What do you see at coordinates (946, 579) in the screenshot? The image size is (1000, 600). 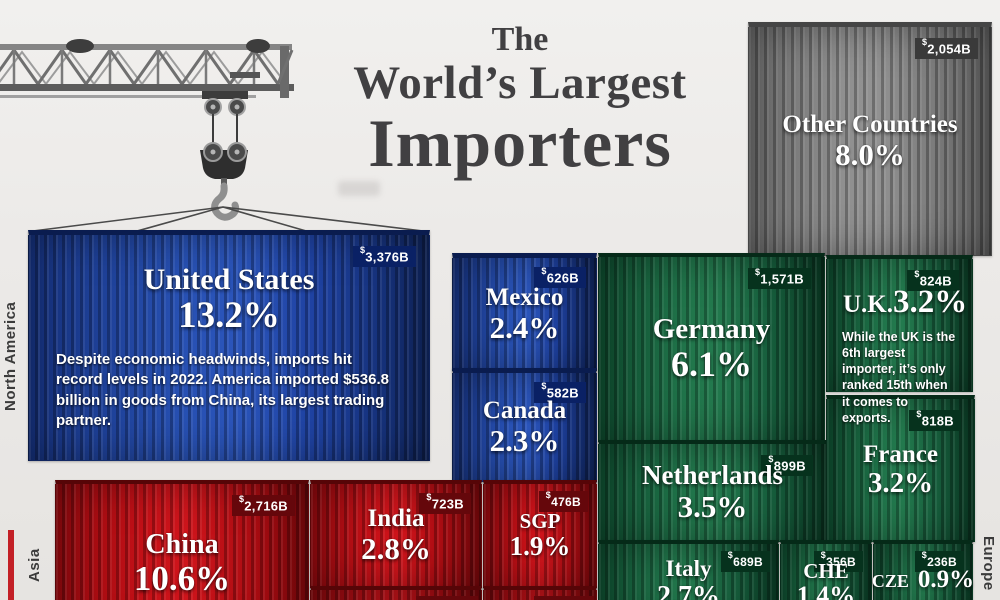 I see `country-share: 0.9%` at bounding box center [946, 579].